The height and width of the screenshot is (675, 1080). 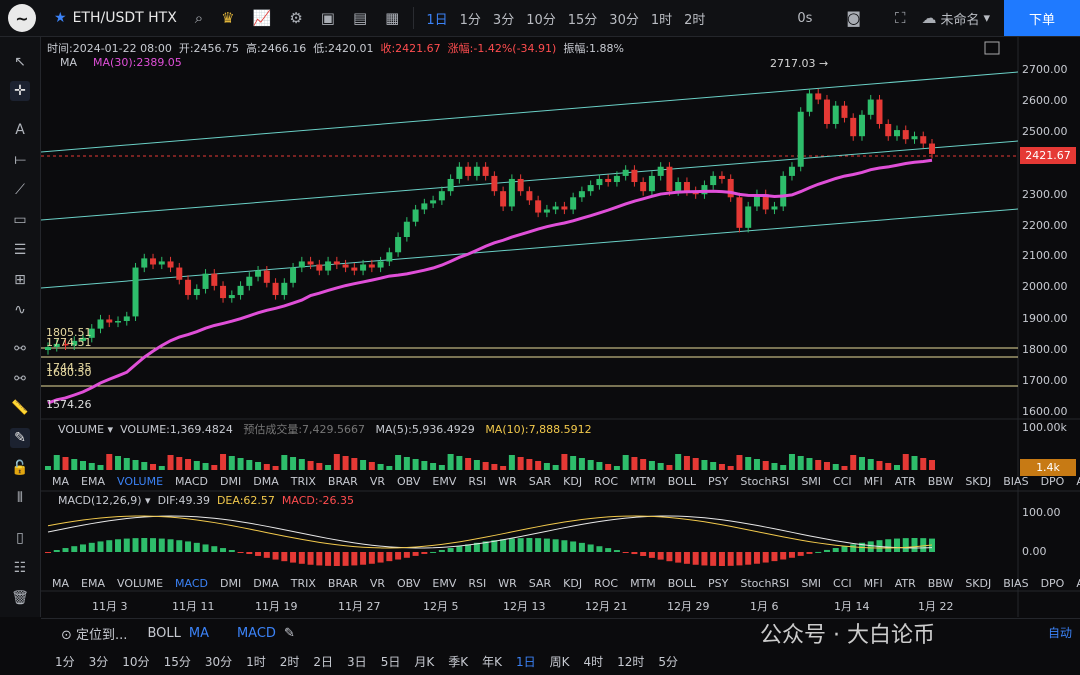 I want to click on expand-icon, so click(x=992, y=48).